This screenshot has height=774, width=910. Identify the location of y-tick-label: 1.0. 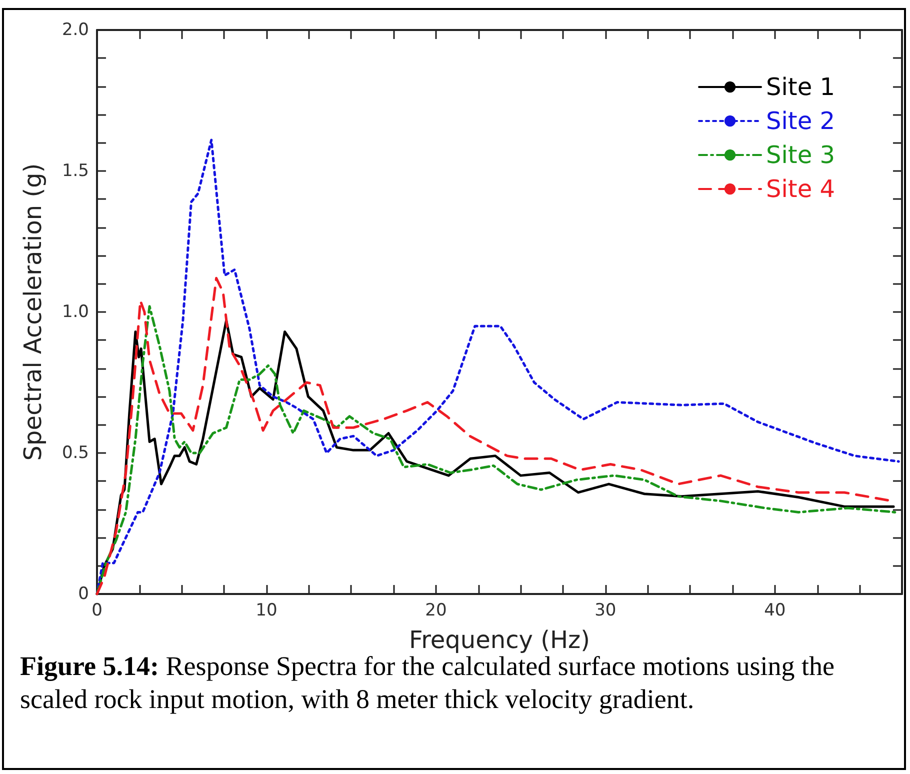
(75, 312).